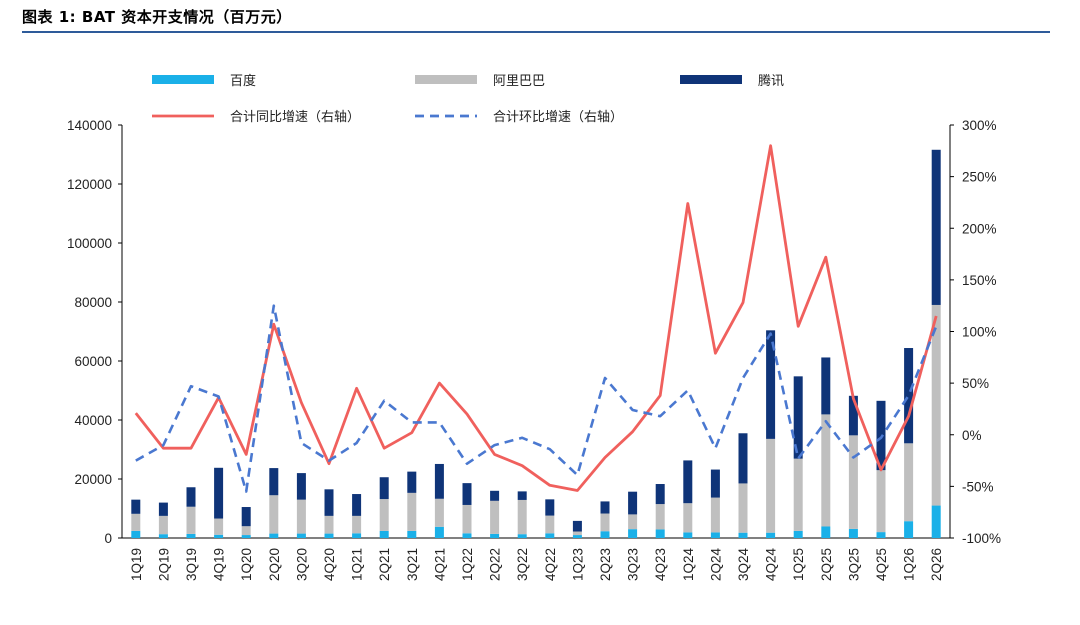  What do you see at coordinates (975, 383) in the screenshot?
I see `right-tick-label: 50%` at bounding box center [975, 383].